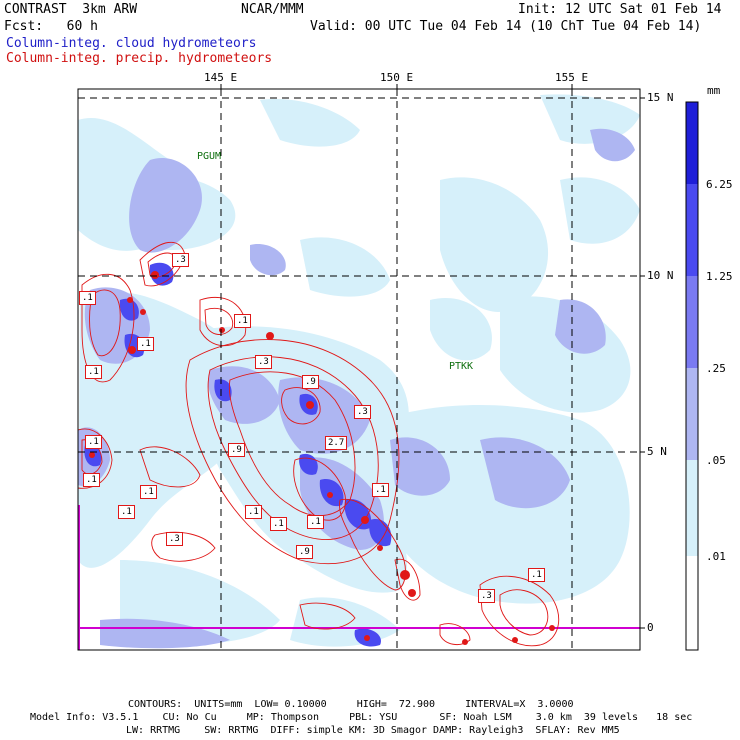  What do you see at coordinates (139, 58) in the screenshot?
I see `precip-hydrometeor-legend: Column-integ. precip. hydrometeors` at bounding box center [139, 58].